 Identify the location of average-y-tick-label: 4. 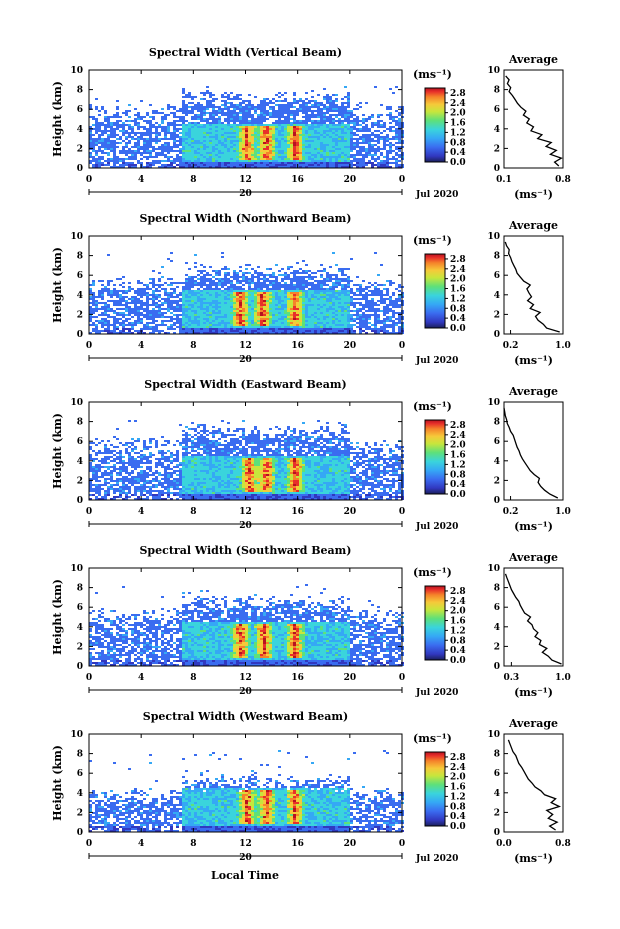
(497, 130).